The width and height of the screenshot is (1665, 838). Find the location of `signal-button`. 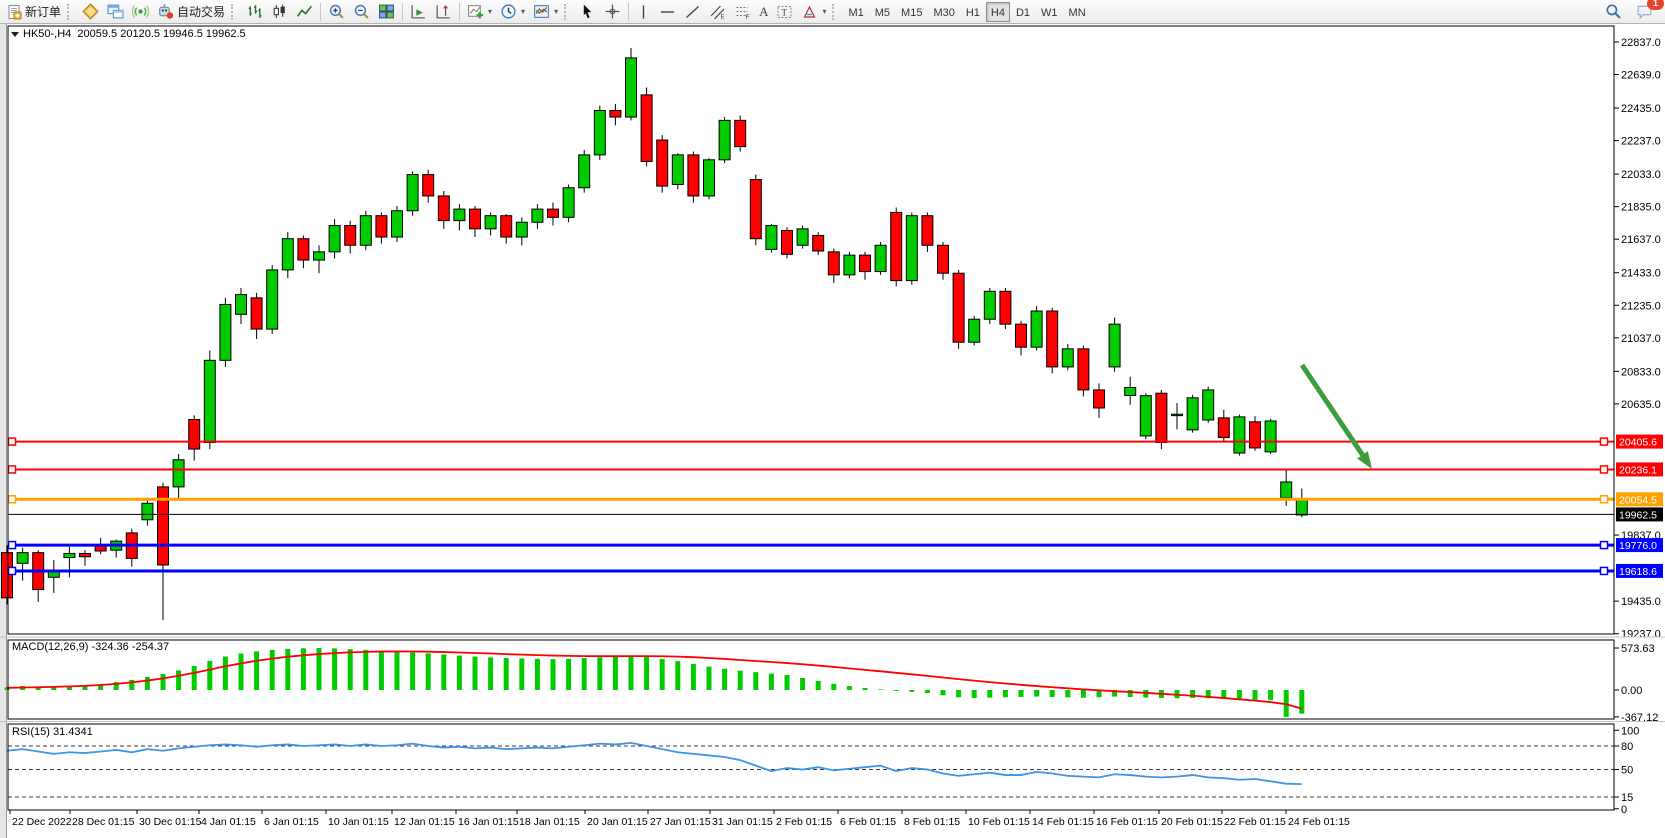

signal-button is located at coordinates (140, 12).